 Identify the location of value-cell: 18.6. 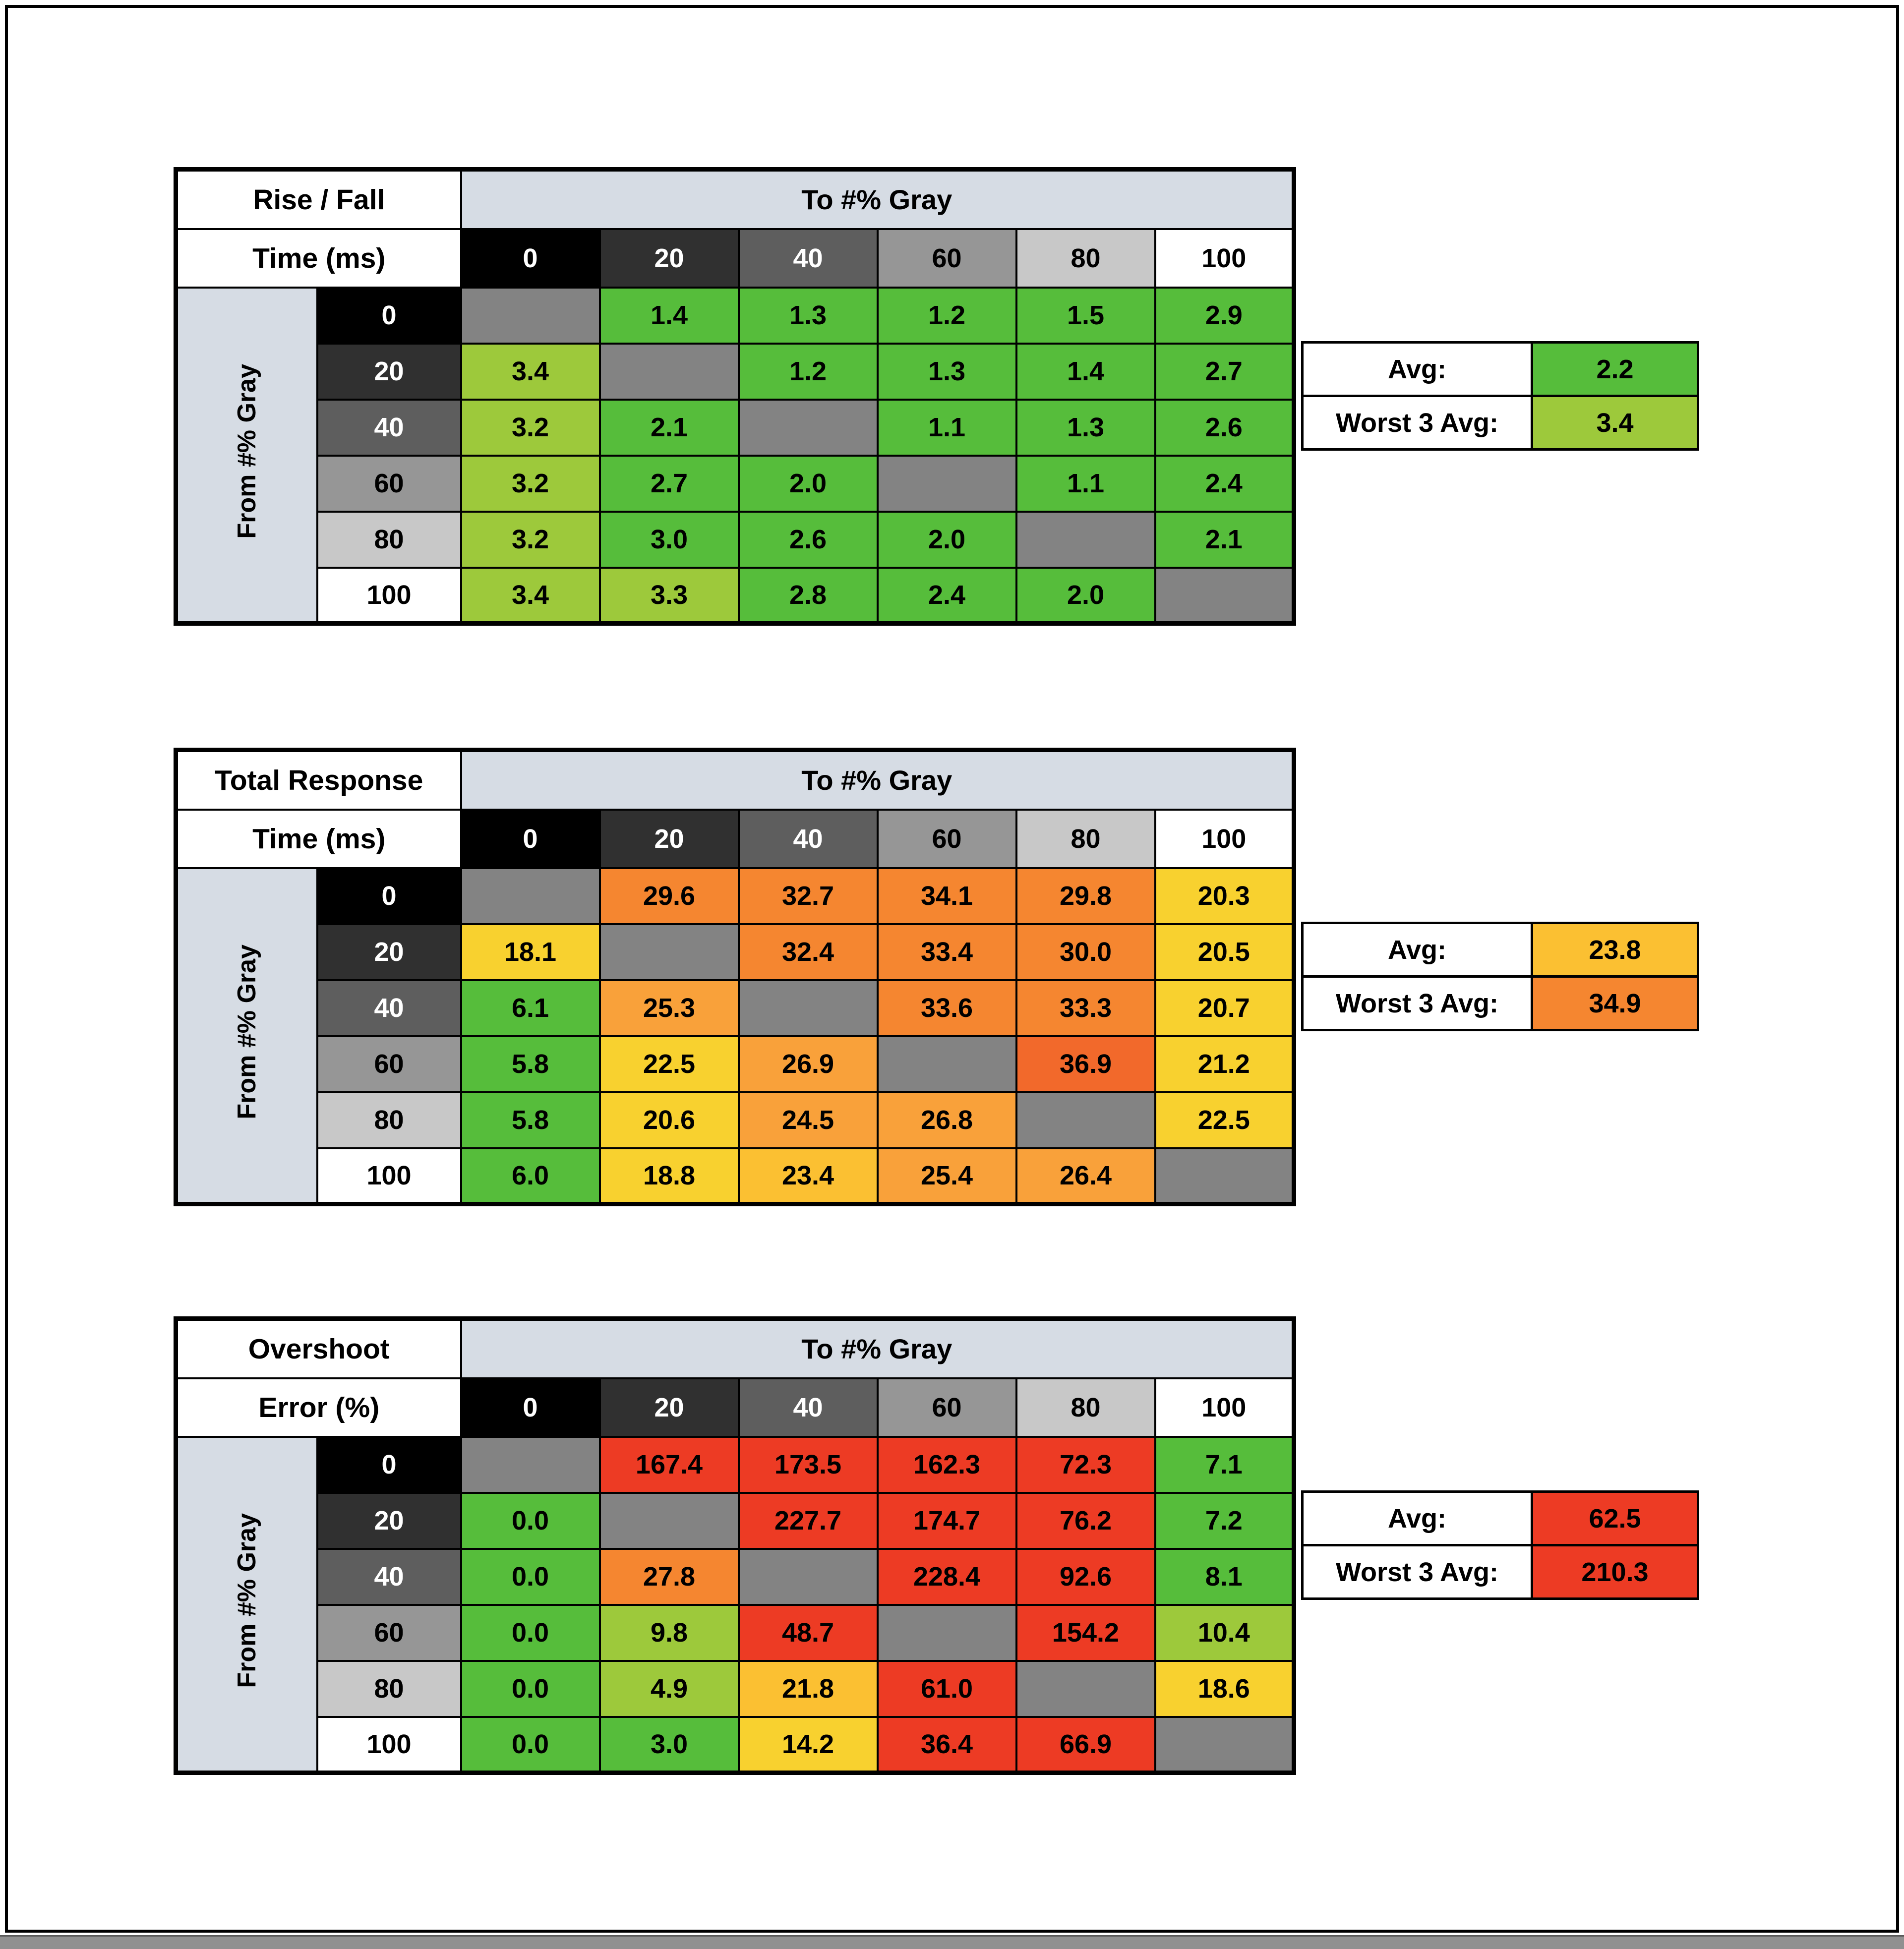
(1224, 1689).